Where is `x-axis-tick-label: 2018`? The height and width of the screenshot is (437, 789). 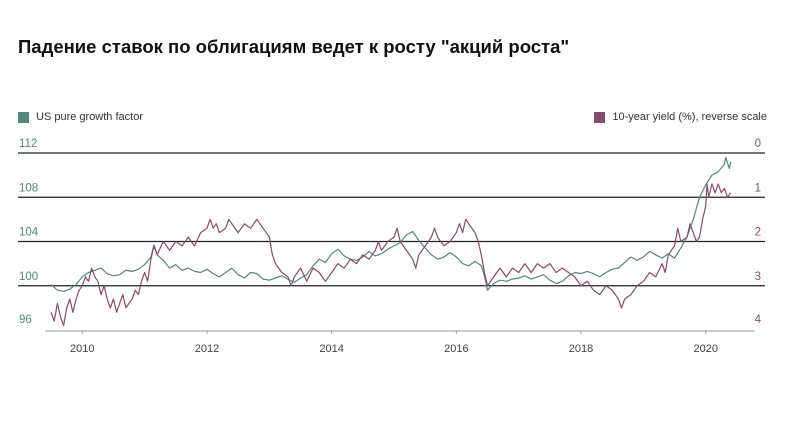
x-axis-tick-label: 2018 is located at coordinates (581, 349).